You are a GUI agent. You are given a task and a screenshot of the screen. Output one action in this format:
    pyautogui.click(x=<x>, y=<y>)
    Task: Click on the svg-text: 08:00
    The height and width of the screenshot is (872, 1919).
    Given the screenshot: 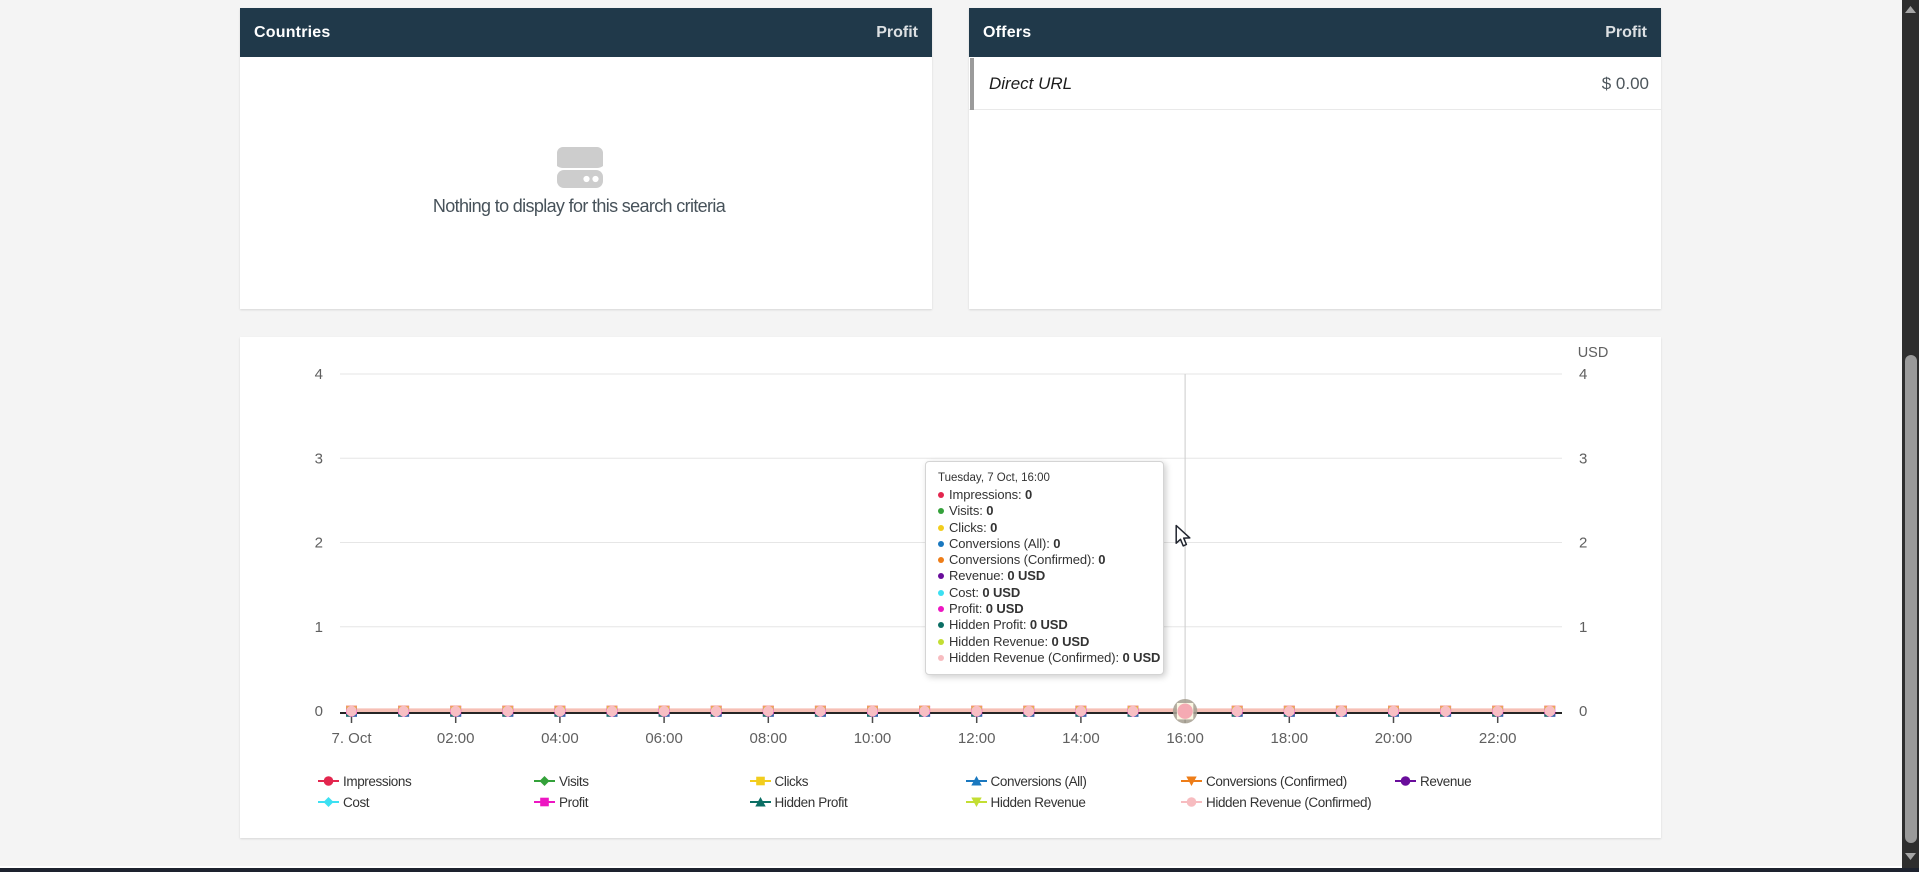 What is the action you would take?
    pyautogui.click(x=769, y=738)
    